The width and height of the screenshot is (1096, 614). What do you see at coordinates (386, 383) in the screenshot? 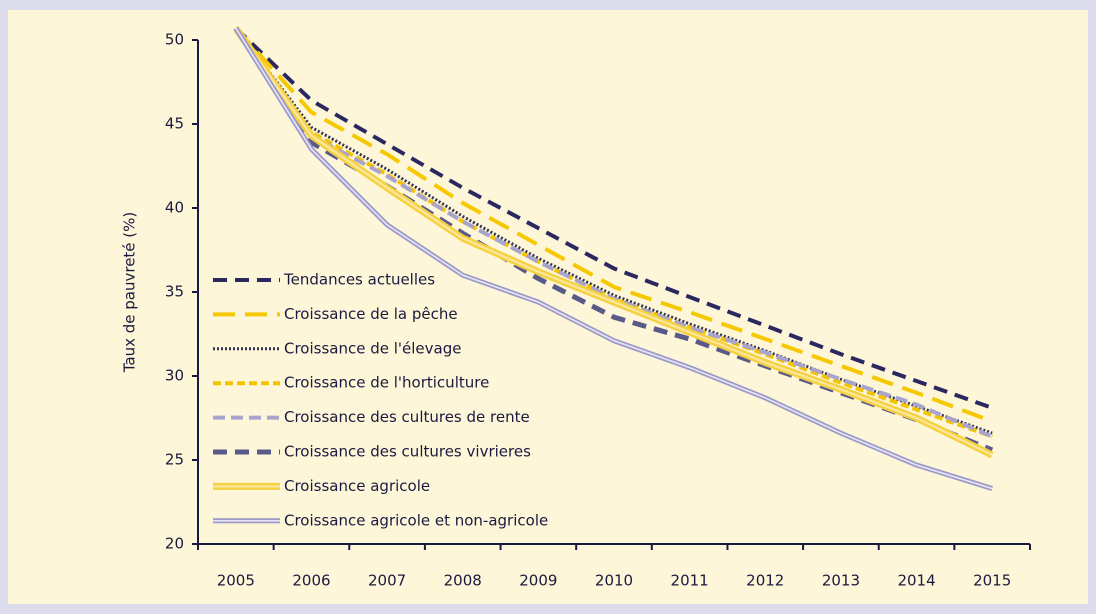
I see `legend-label: Croissance de l'horticulture` at bounding box center [386, 383].